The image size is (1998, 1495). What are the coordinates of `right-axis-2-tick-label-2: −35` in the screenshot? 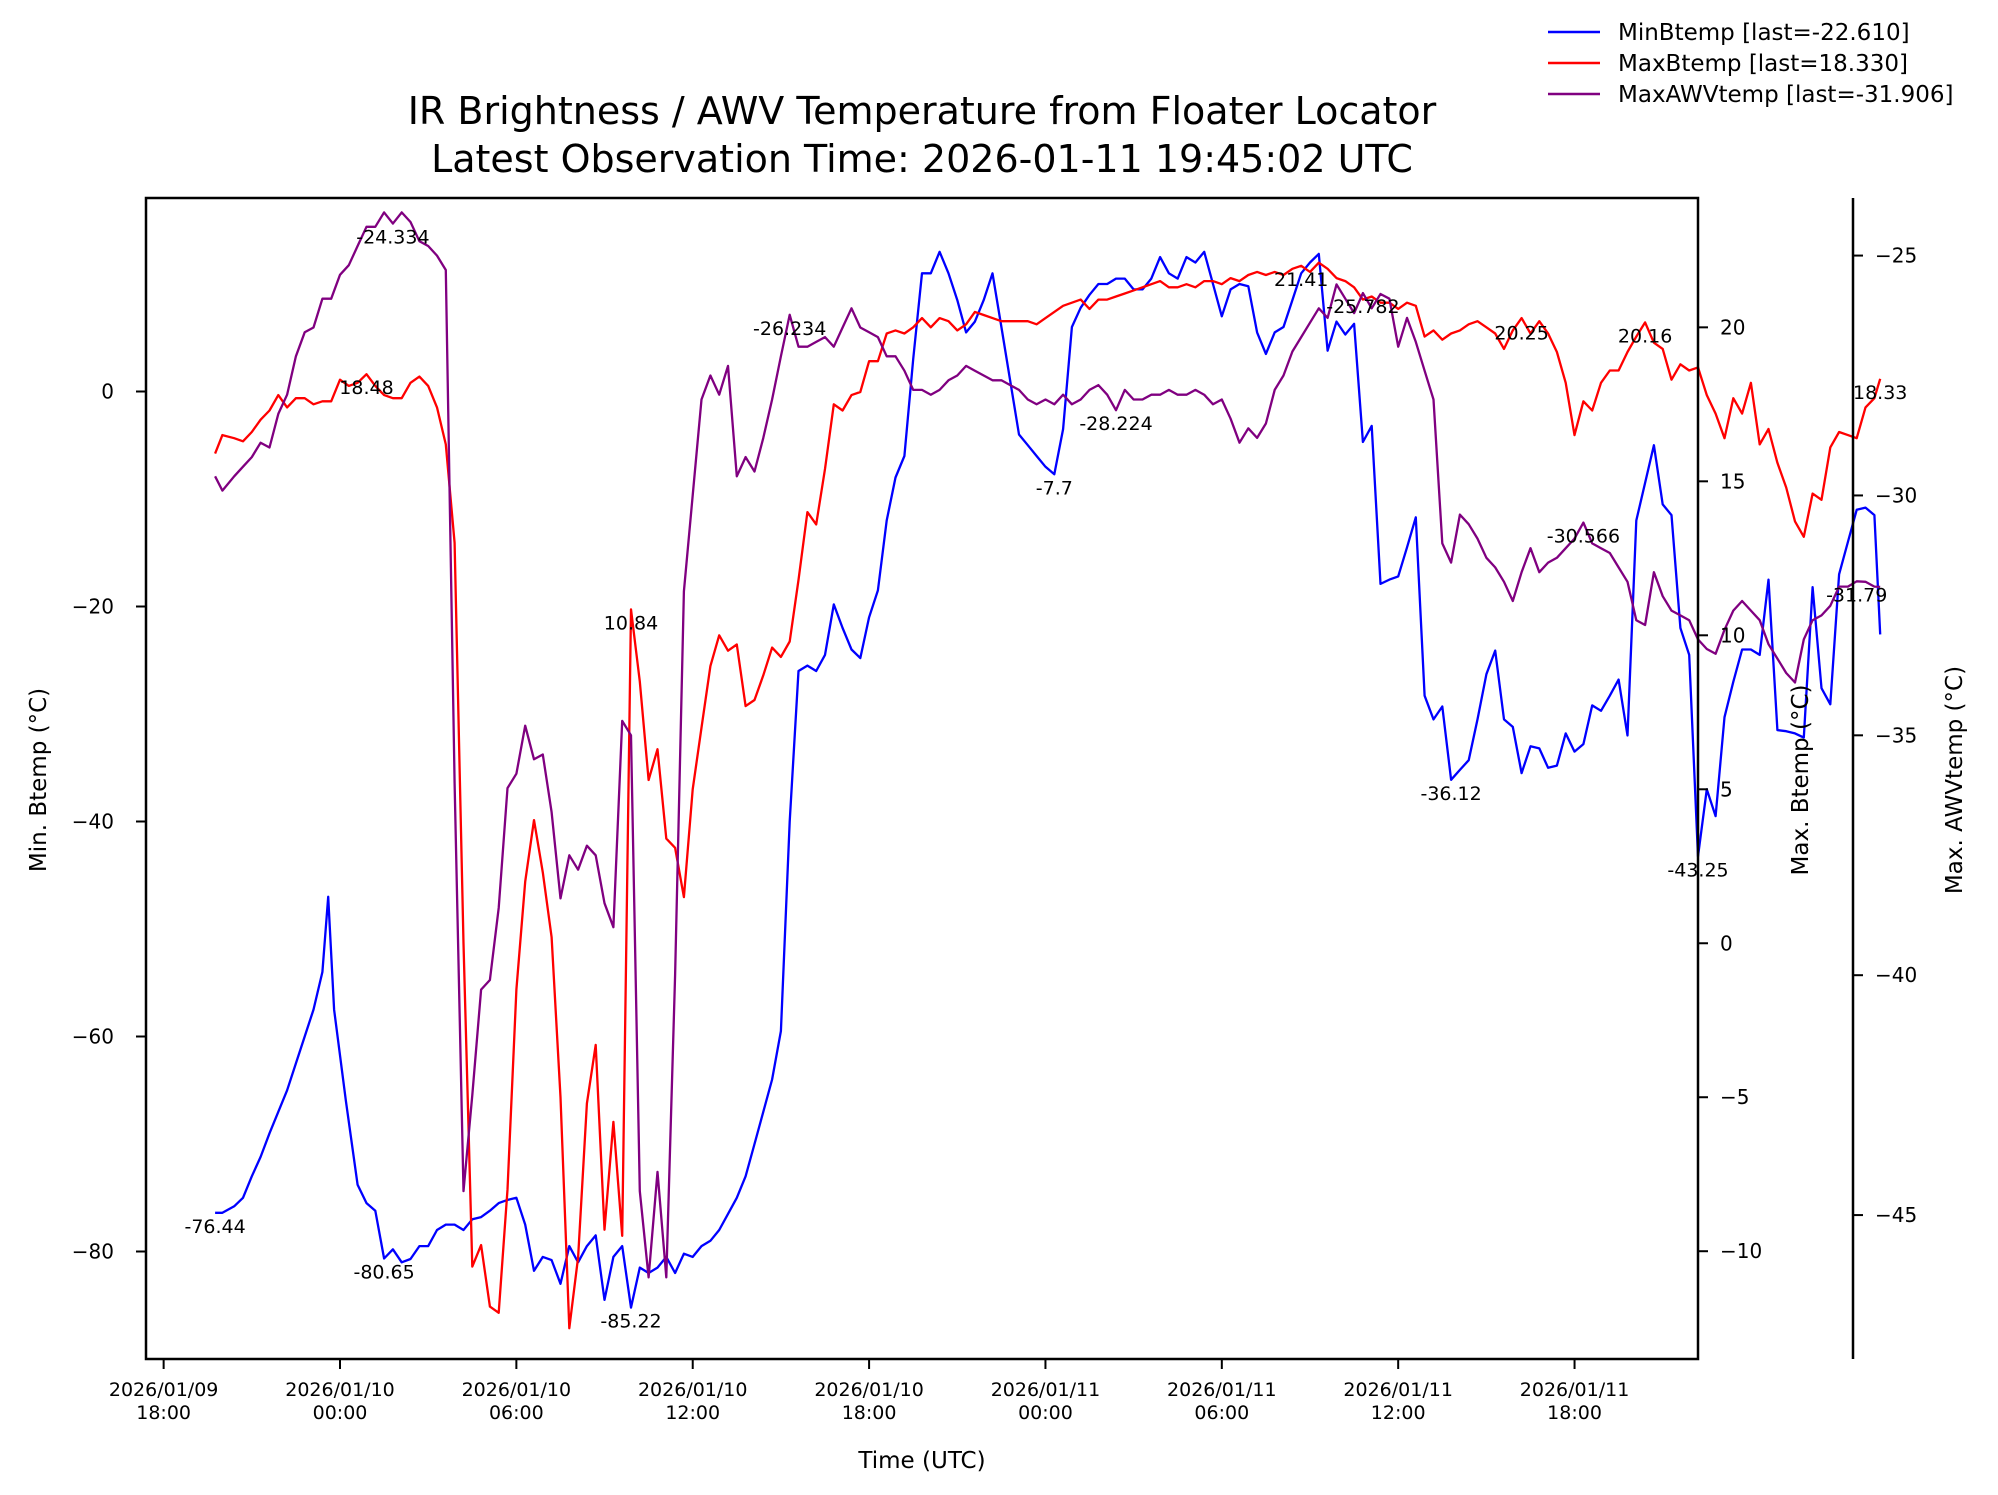 It's located at (1896, 735).